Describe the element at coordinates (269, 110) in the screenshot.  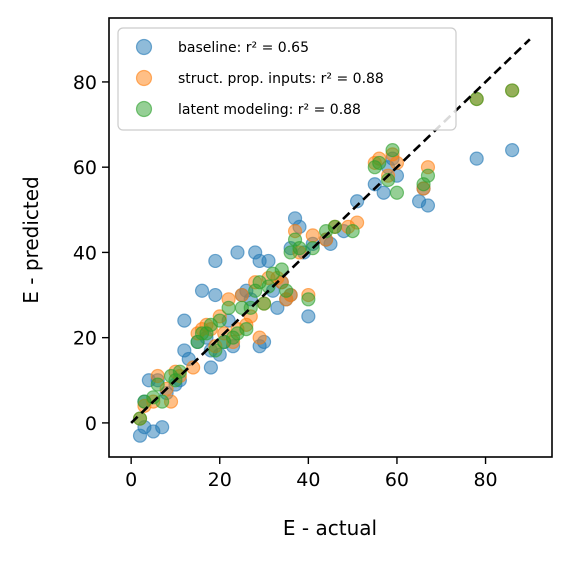
I see `legend-label-2: latent modeling: r² = 0.88` at that location.